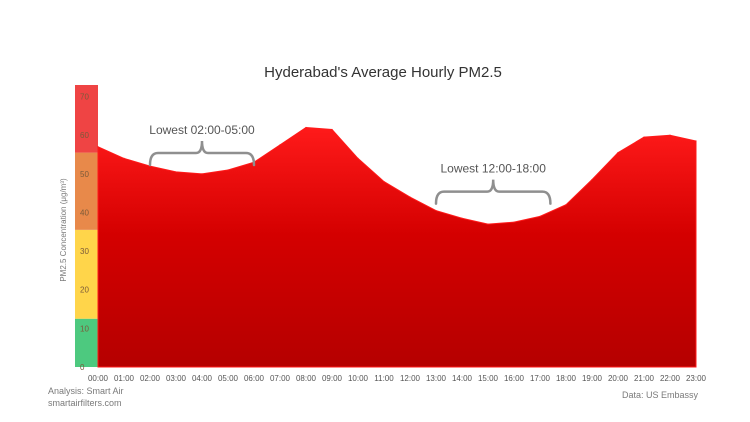 The width and height of the screenshot is (750, 422). I want to click on y-tick-label: 20, so click(84, 290).